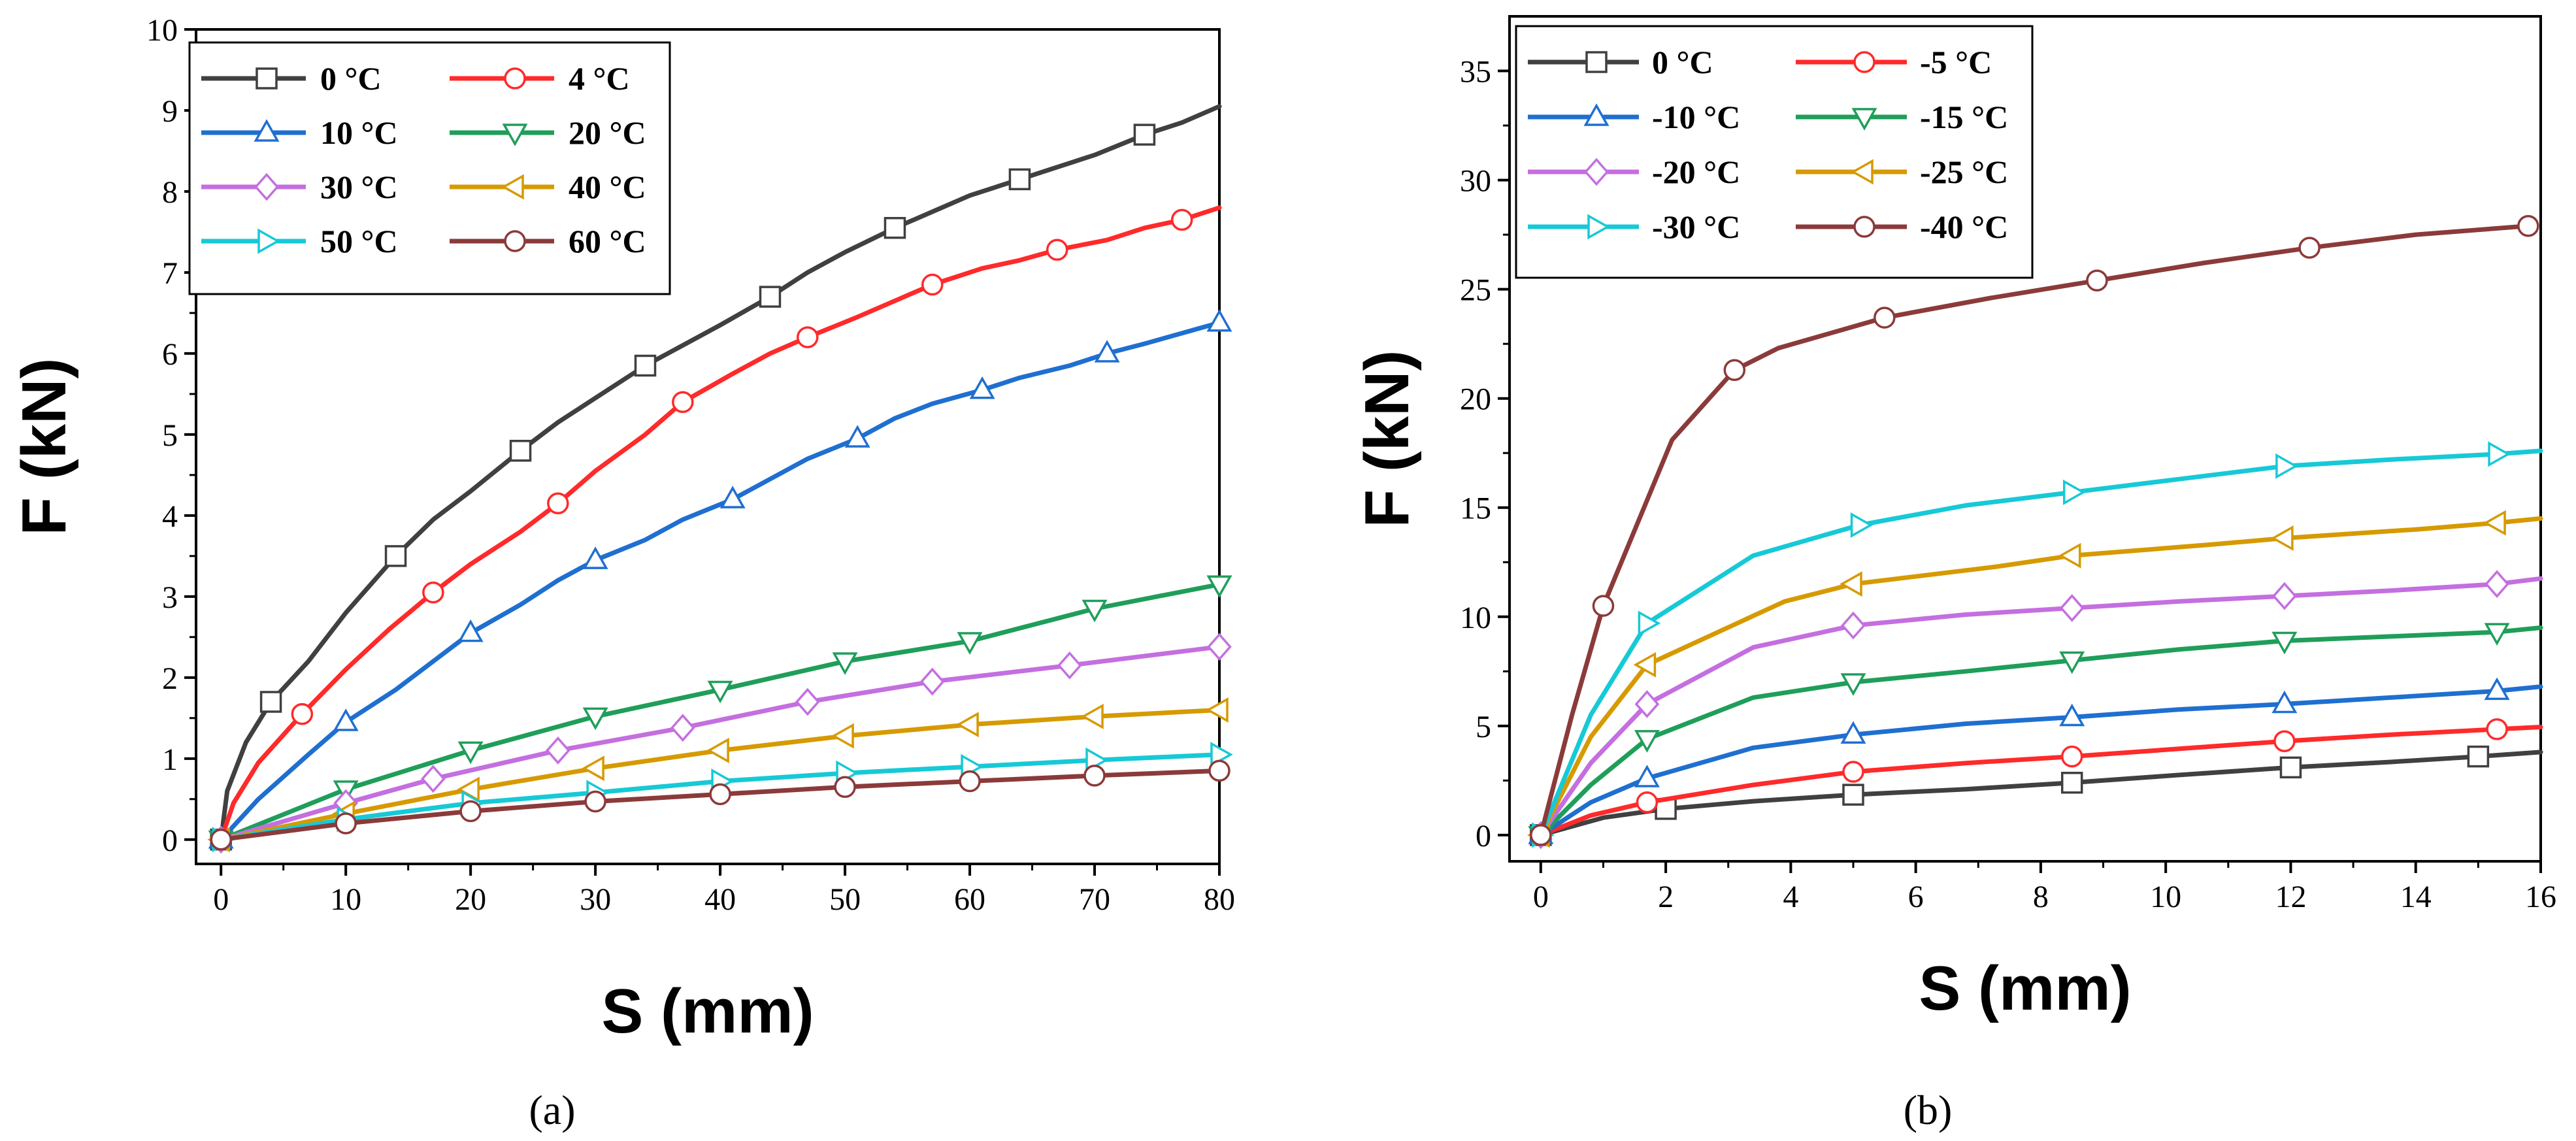  Describe the element at coordinates (359, 241) in the screenshot. I see `legend-label: 50 °C` at that location.